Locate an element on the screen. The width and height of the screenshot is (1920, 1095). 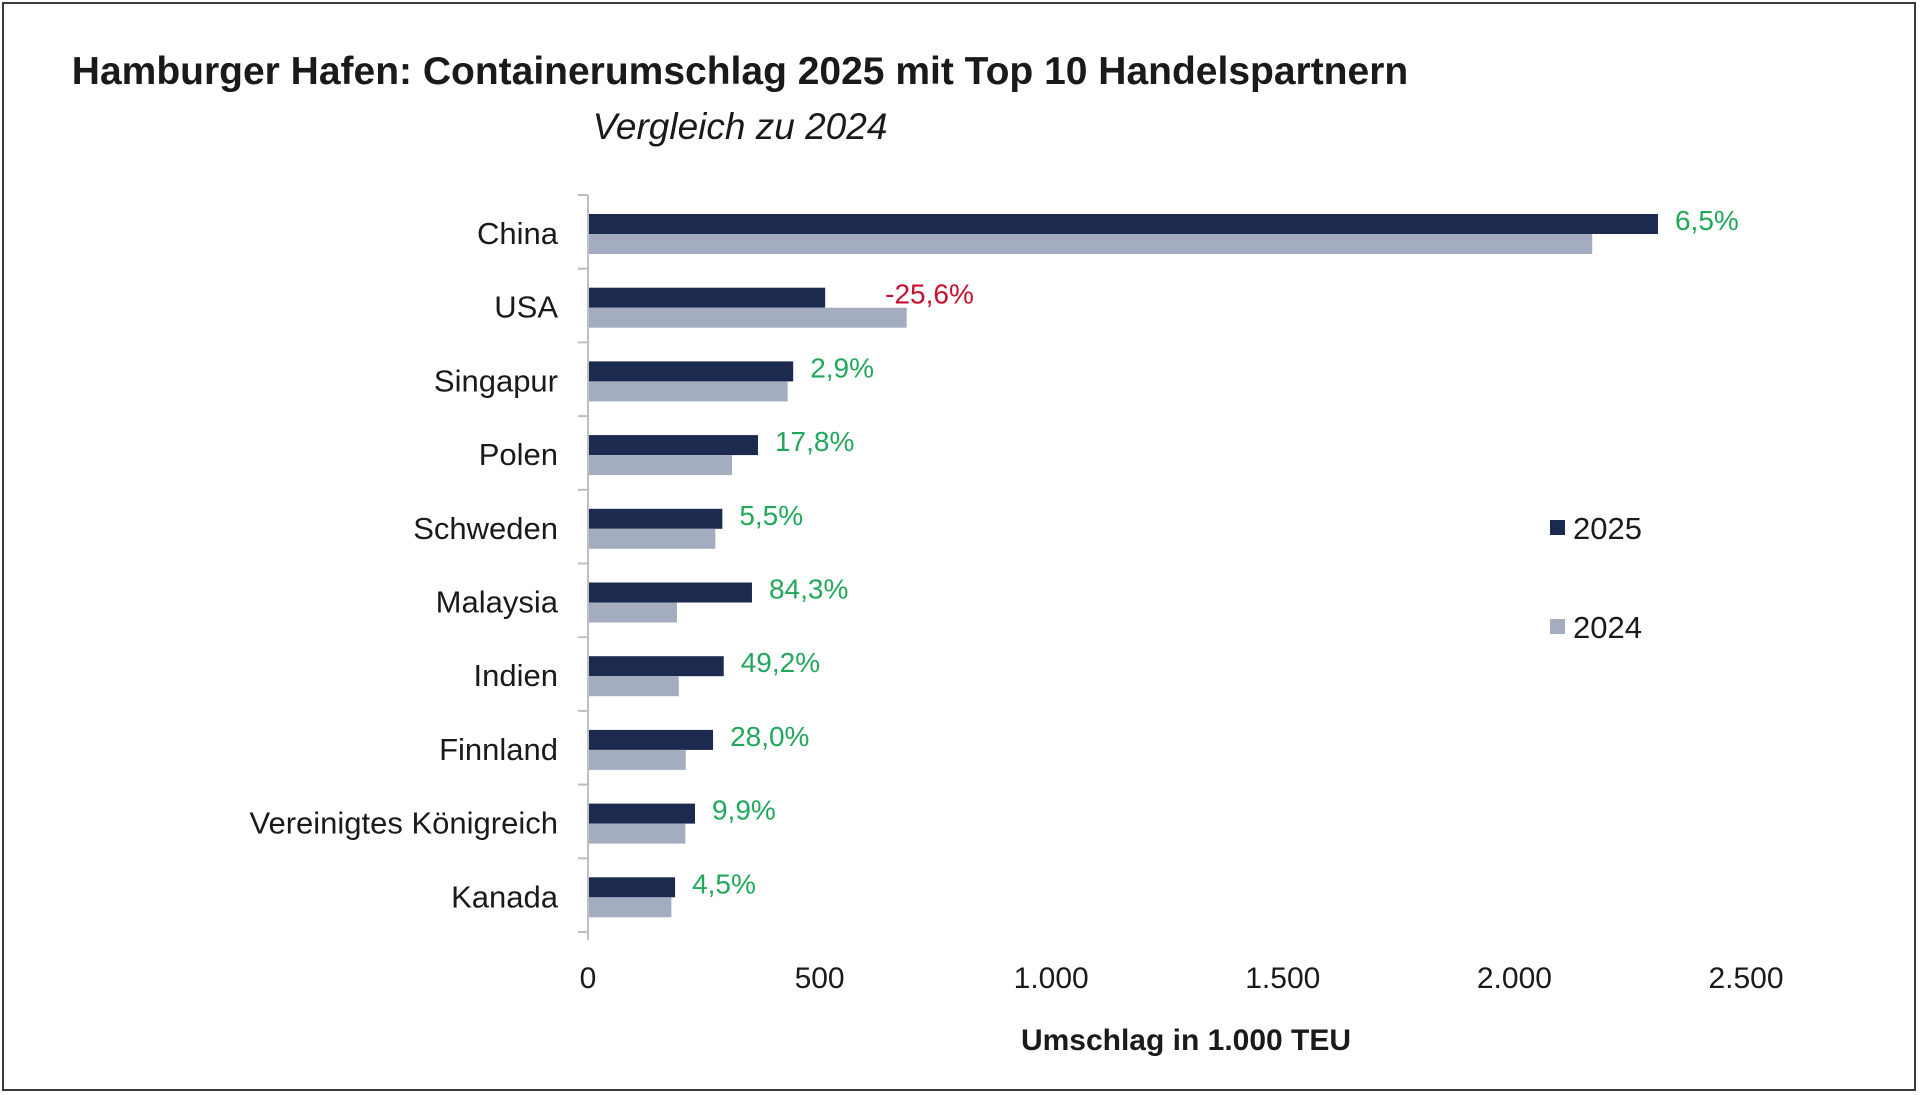
legend-label-2024: 2024 is located at coordinates (1607, 627).